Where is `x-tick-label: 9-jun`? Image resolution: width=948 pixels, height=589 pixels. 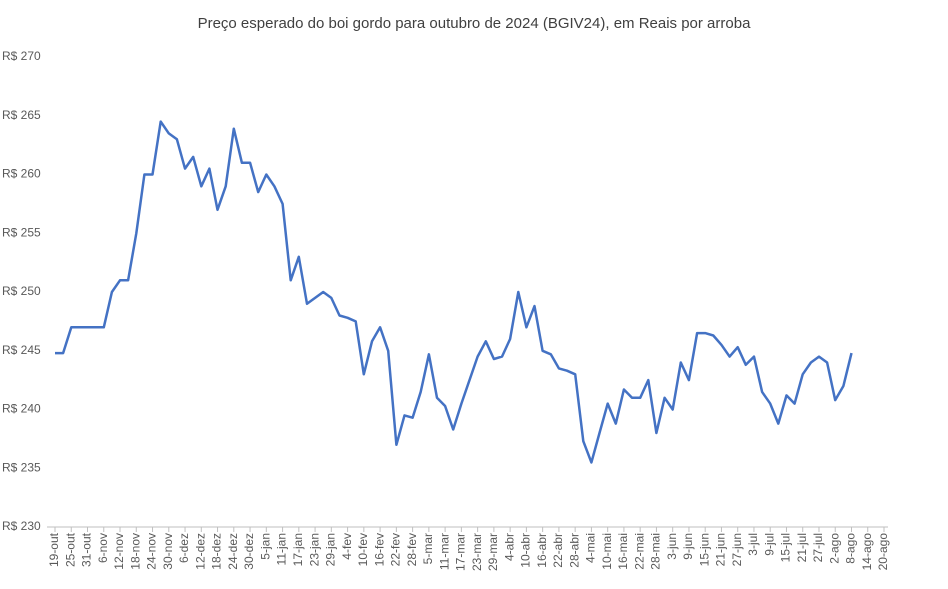 x-tick-label: 9-jun is located at coordinates (688, 546).